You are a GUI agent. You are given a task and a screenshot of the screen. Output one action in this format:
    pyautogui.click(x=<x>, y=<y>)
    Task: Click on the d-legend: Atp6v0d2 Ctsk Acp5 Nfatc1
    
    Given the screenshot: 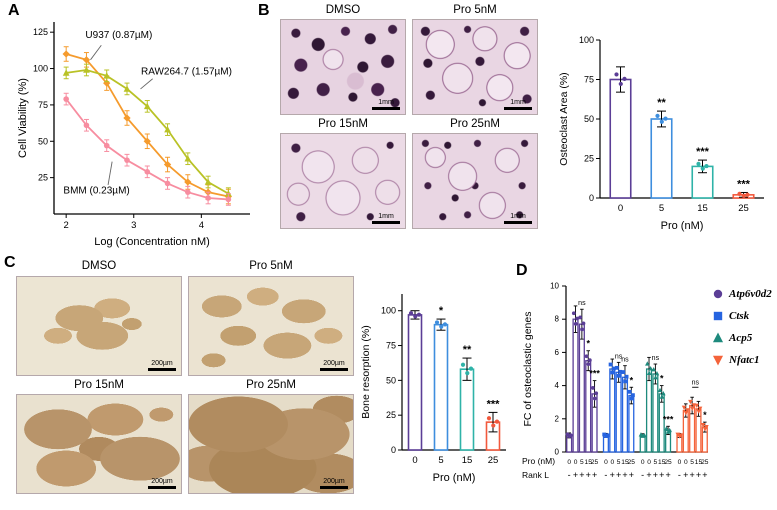 What is the action you would take?
    pyautogui.click(x=742, y=327)
    